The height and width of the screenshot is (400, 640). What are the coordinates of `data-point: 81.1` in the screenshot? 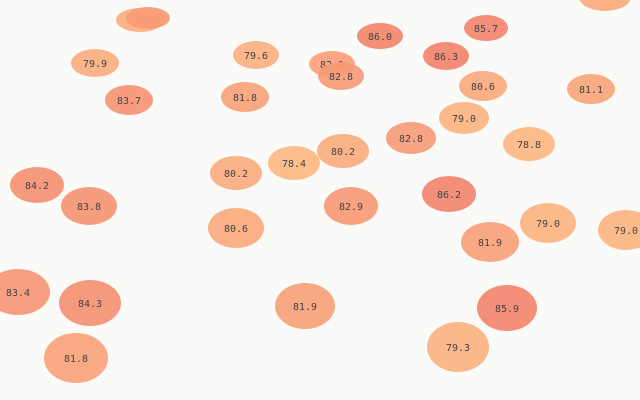 It's located at (591, 89).